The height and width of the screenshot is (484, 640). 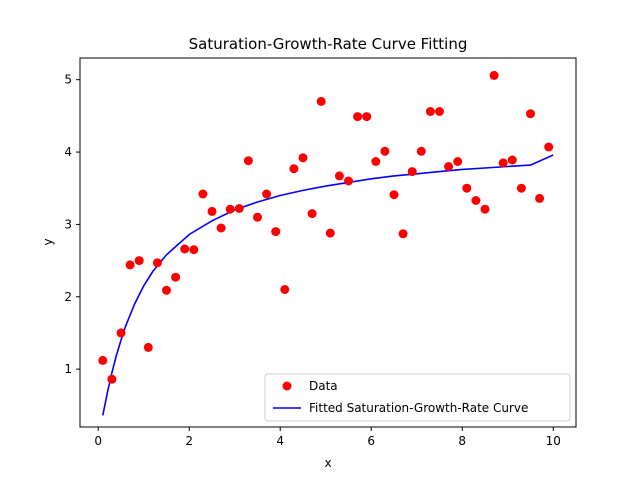 I want to click on legend-marker-data, so click(x=287, y=386).